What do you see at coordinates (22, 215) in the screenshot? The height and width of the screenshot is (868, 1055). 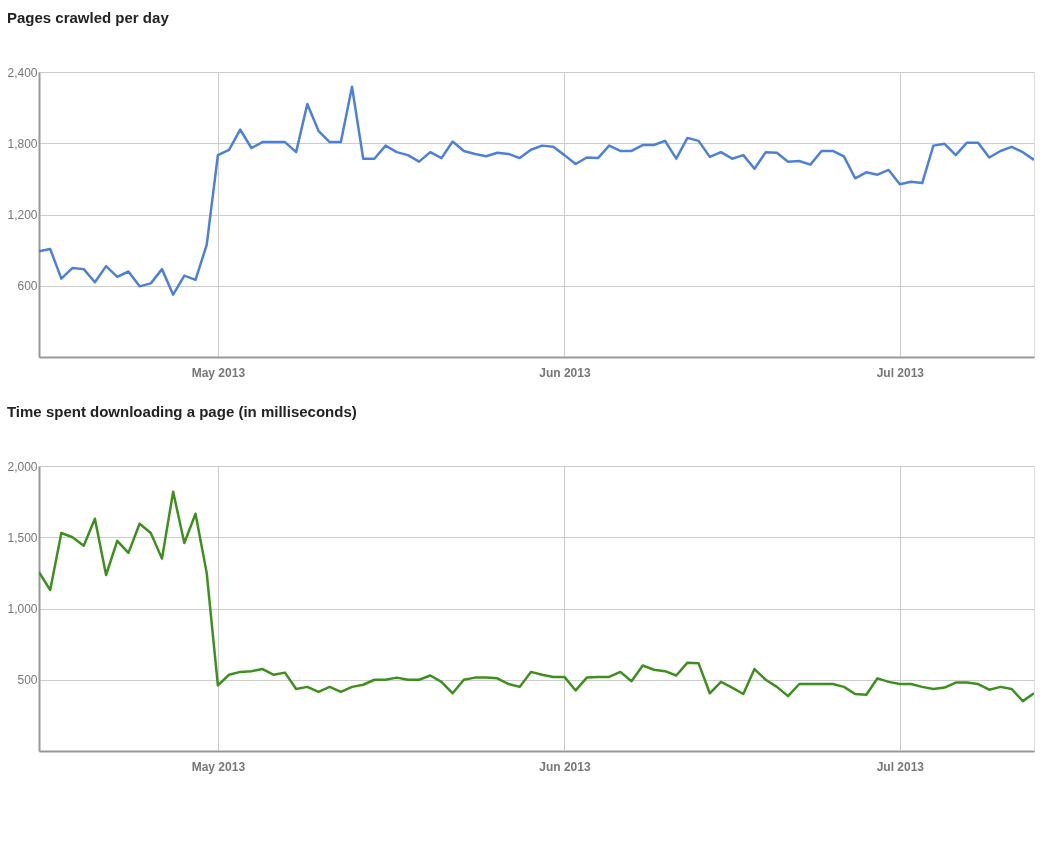 I see `y-tick-label: 1,200` at bounding box center [22, 215].